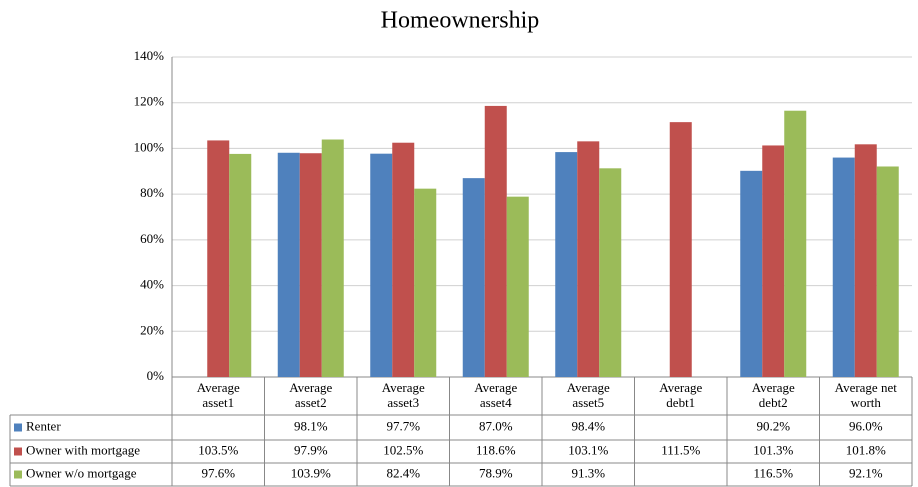  Describe the element at coordinates (496, 449) in the screenshot. I see `table-value: 118.6%` at that location.